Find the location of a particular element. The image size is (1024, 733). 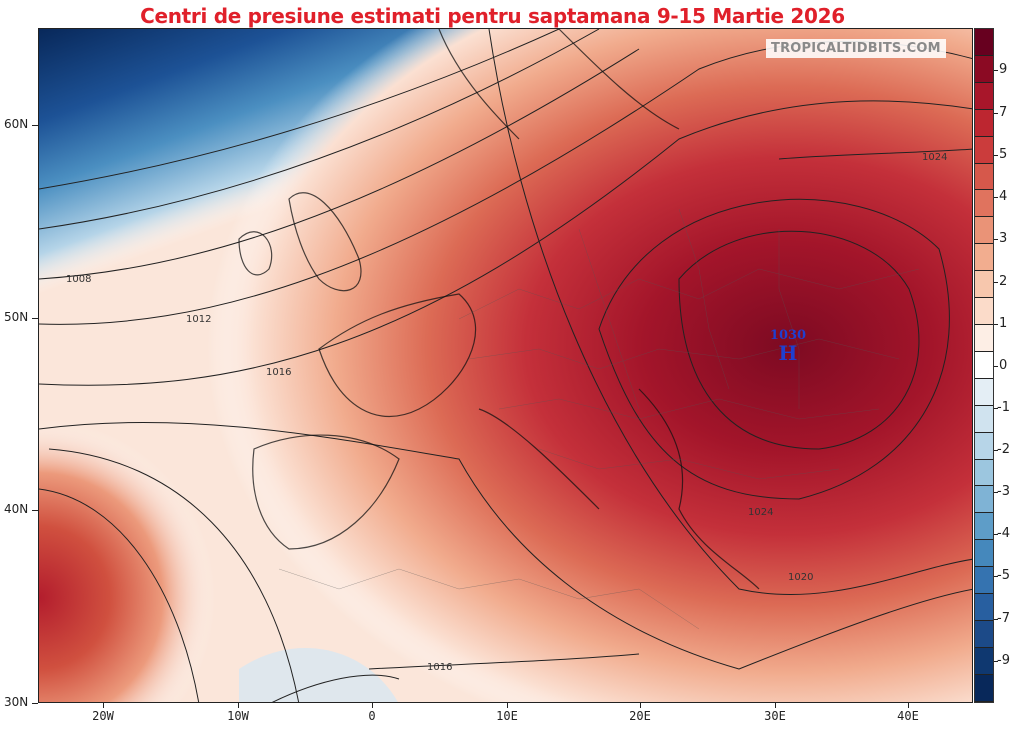

isobar-label: 1008 is located at coordinates (79, 279).